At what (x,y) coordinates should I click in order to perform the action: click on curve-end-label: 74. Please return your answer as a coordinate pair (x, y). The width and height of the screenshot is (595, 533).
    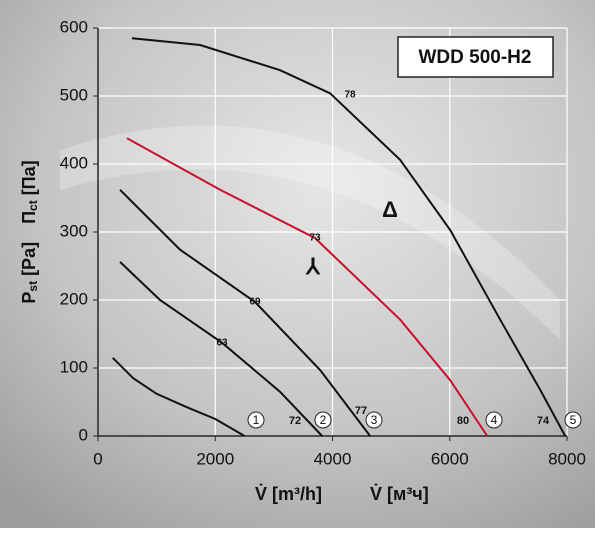
    Looking at the image, I should click on (543, 421).